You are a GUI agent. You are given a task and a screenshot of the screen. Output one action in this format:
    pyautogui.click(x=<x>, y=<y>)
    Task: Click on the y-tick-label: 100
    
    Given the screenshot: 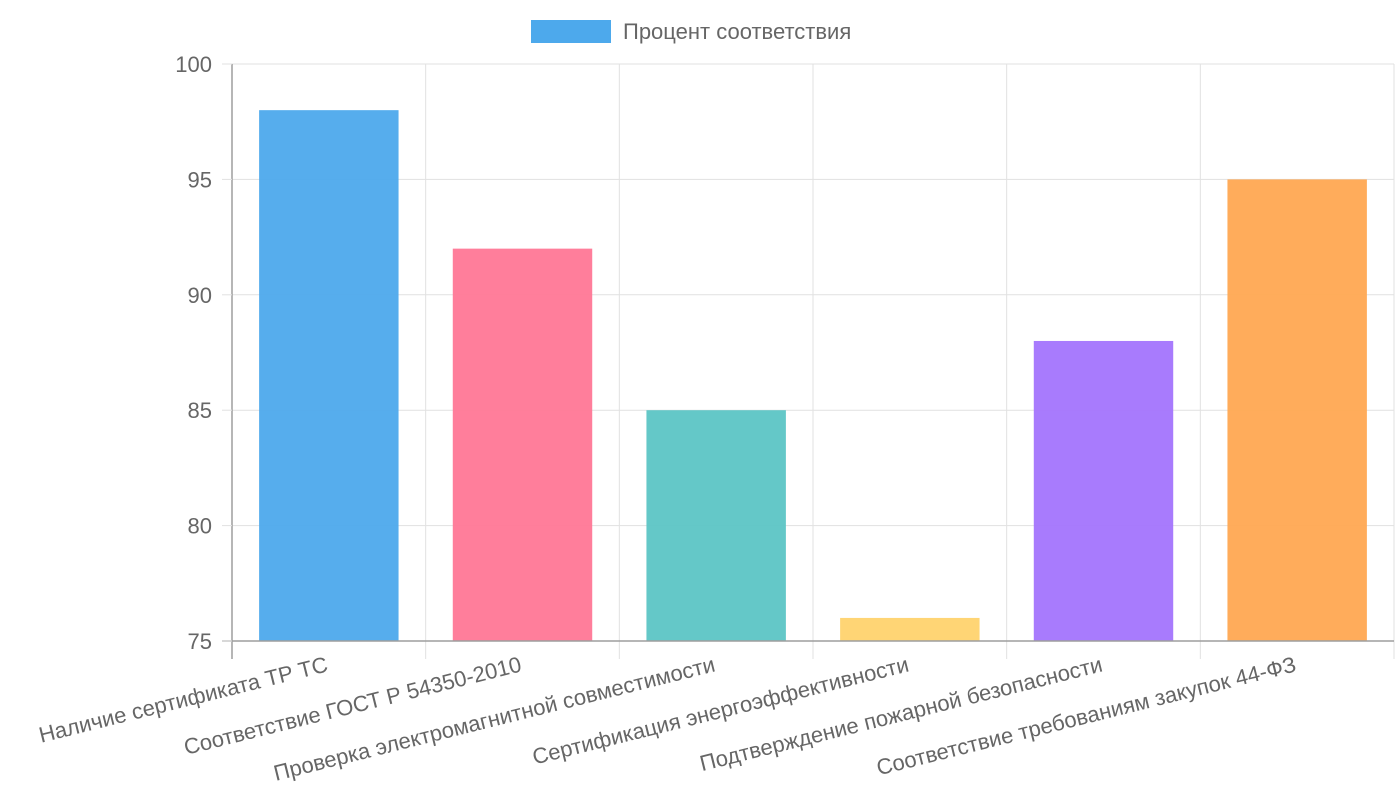 What is the action you would take?
    pyautogui.click(x=193, y=64)
    